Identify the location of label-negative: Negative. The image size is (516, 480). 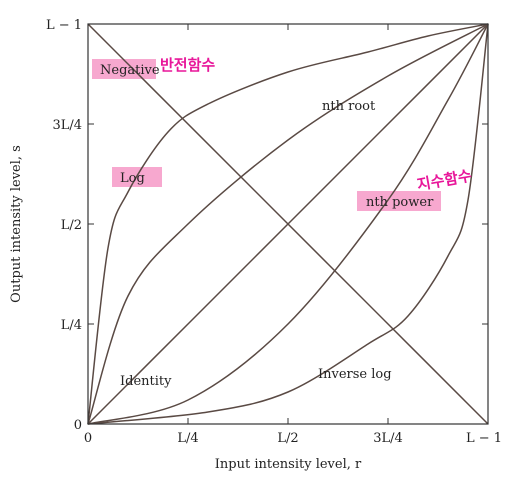
(130, 70).